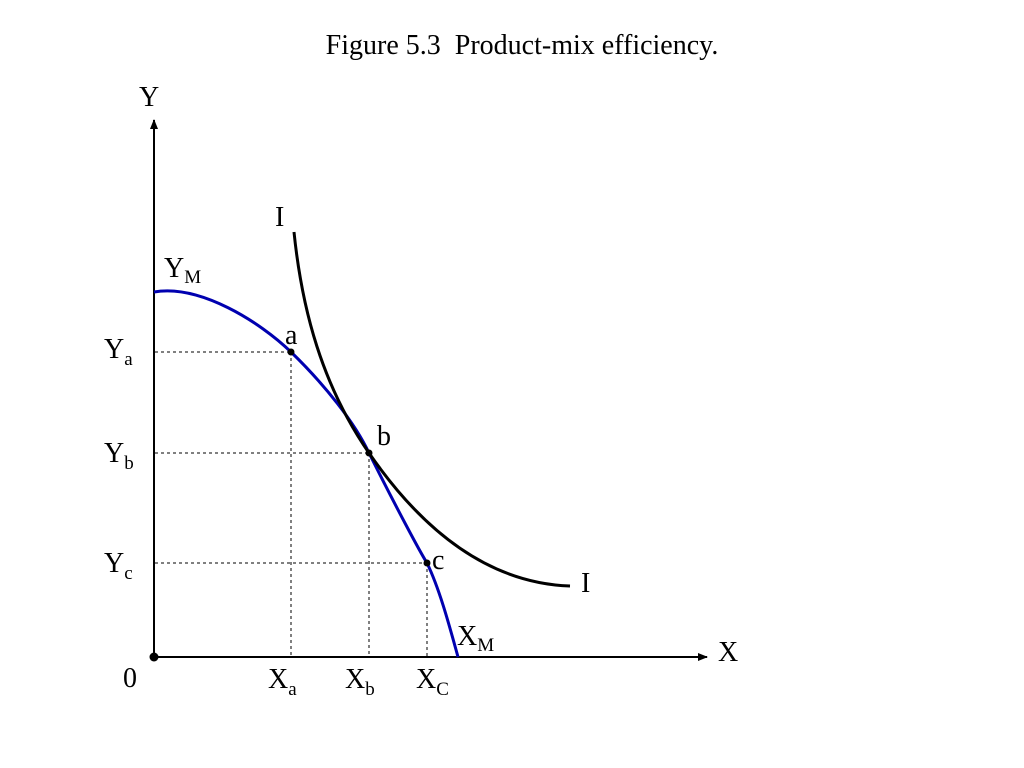 This screenshot has height=768, width=1024. What do you see at coordinates (128, 573) in the screenshot?
I see `y-tick-c-sub: c` at bounding box center [128, 573].